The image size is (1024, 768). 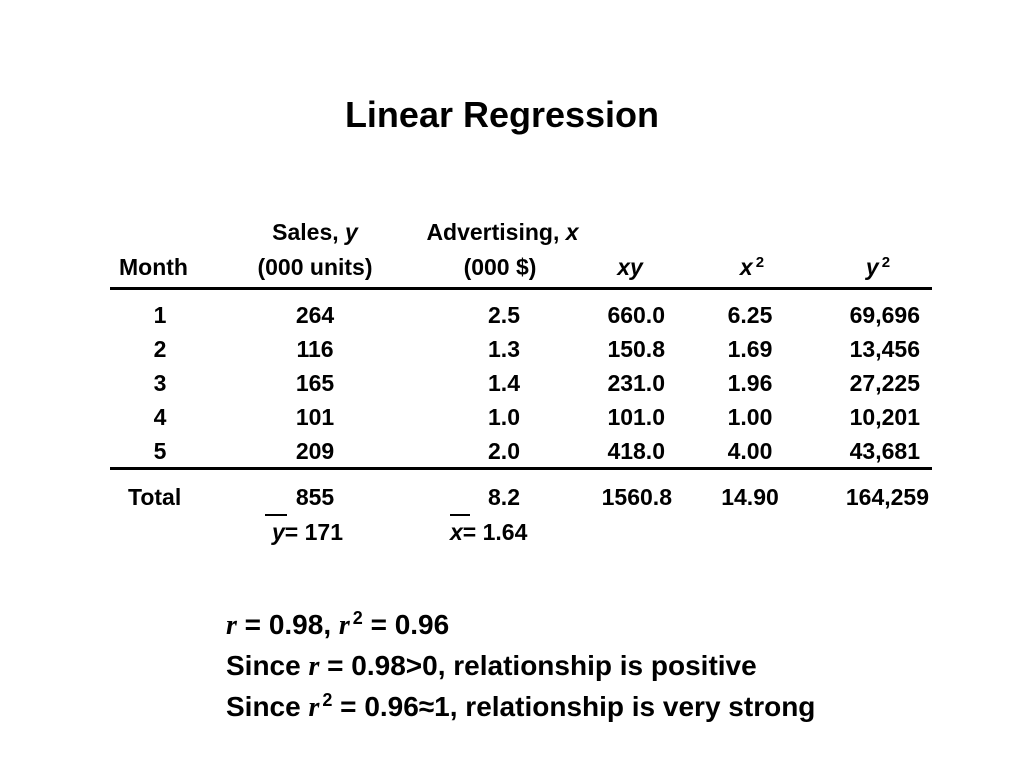 What do you see at coordinates (636, 315) in the screenshot?
I see `table-cell-xy: 660.0` at bounding box center [636, 315].